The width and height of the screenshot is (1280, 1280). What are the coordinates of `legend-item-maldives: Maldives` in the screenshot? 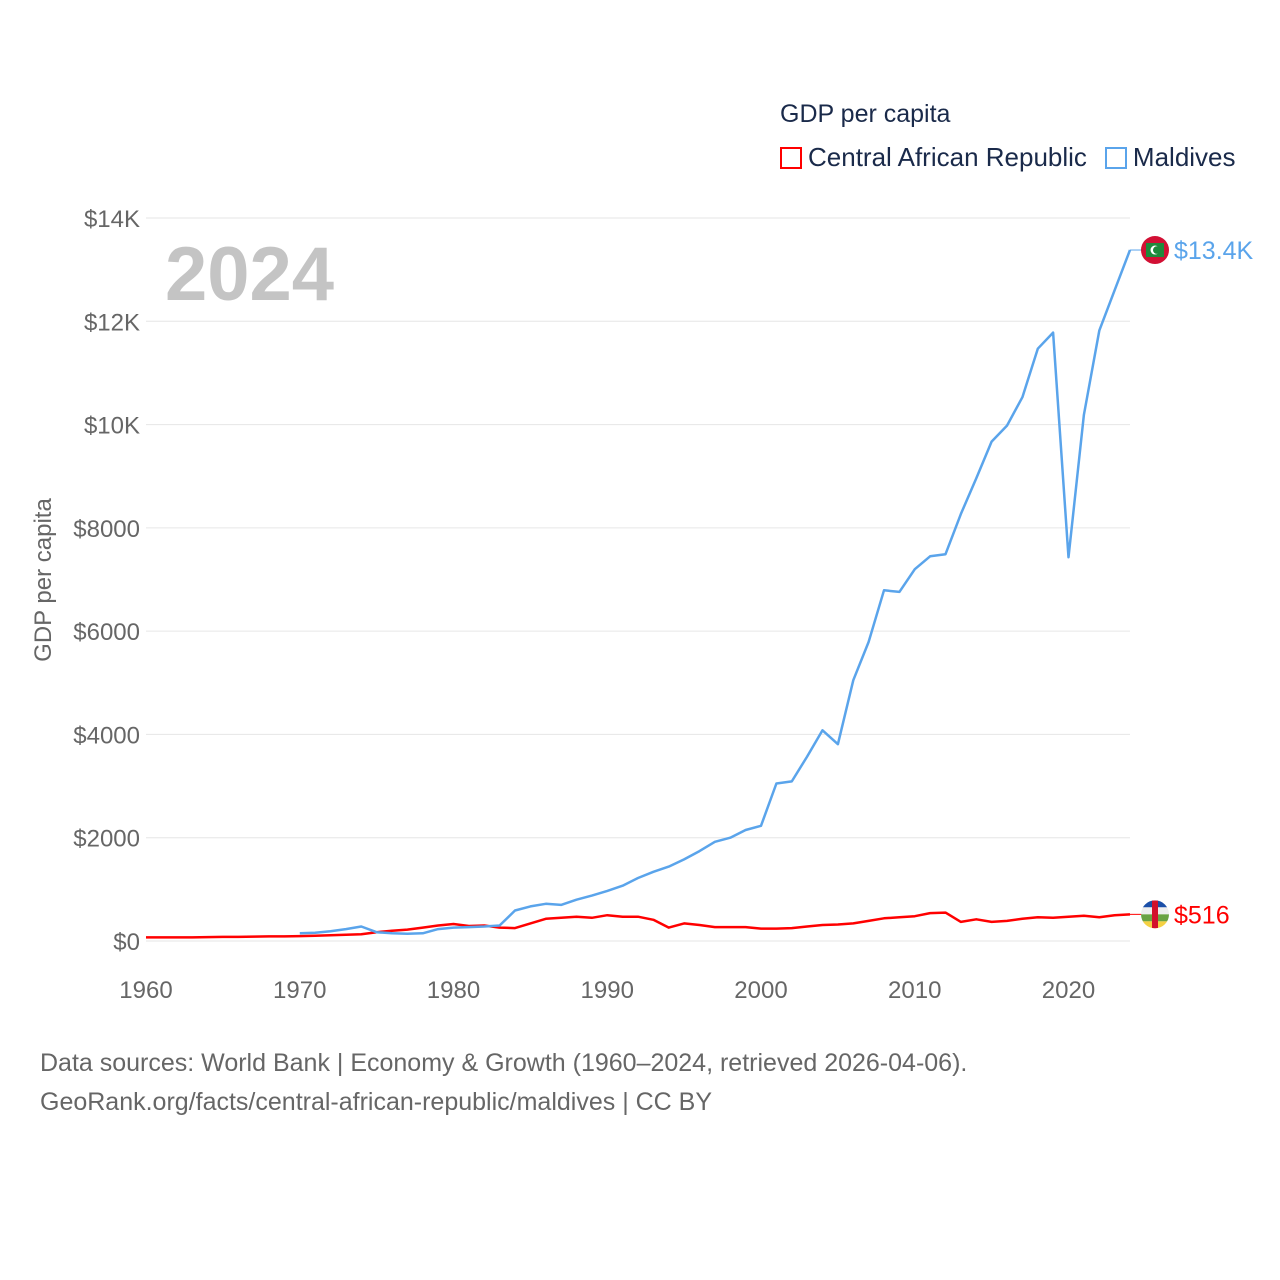 It's located at (1170, 157).